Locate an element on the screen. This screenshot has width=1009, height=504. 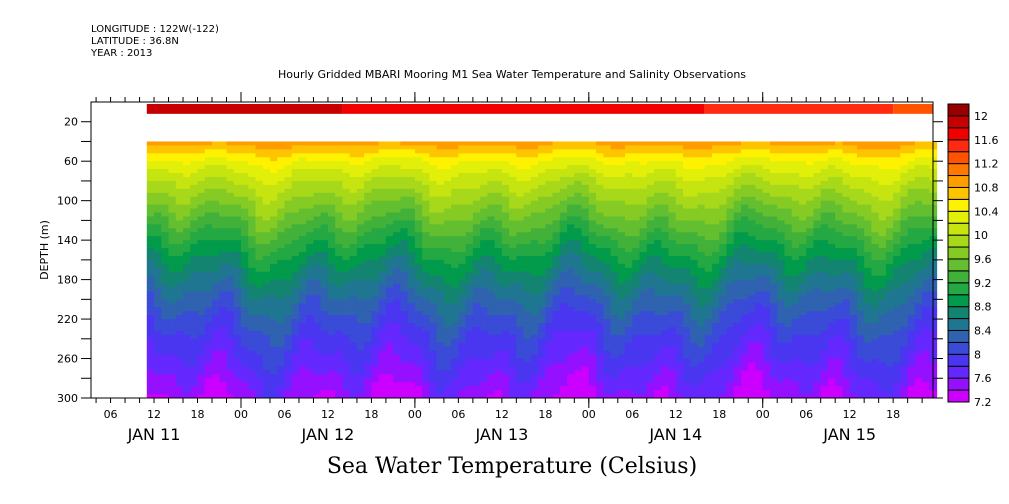
colorbar-tick-label: 7.6 is located at coordinates (983, 378).